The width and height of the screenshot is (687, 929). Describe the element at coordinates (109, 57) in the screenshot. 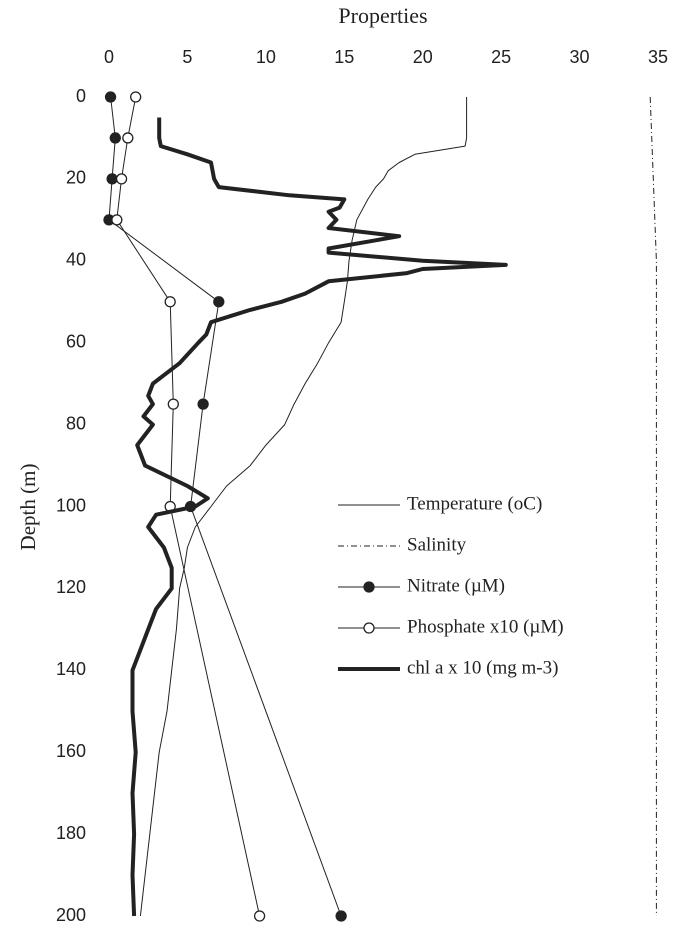

I see `x-tick-label: 0` at that location.